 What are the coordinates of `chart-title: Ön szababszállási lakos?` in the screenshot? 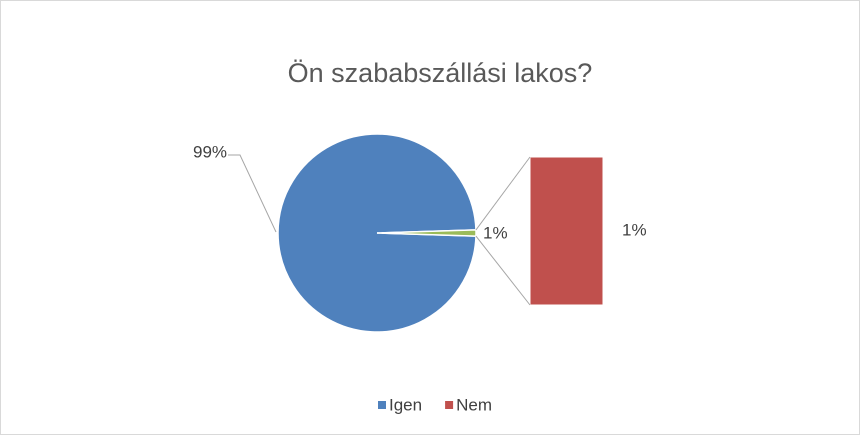 It's located at (440, 73).